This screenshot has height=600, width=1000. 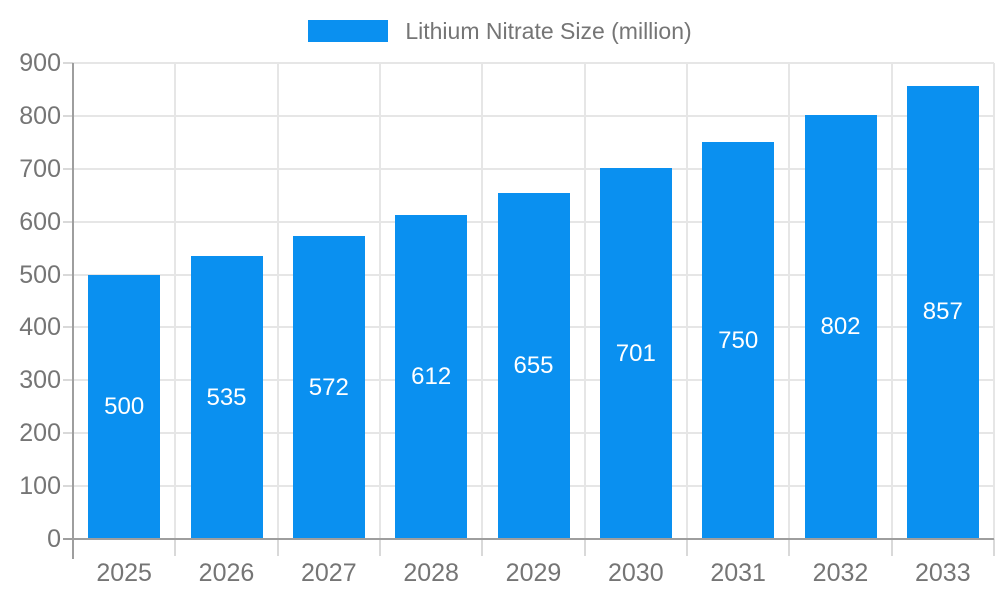 I want to click on bar-2029, so click(x=533, y=365).